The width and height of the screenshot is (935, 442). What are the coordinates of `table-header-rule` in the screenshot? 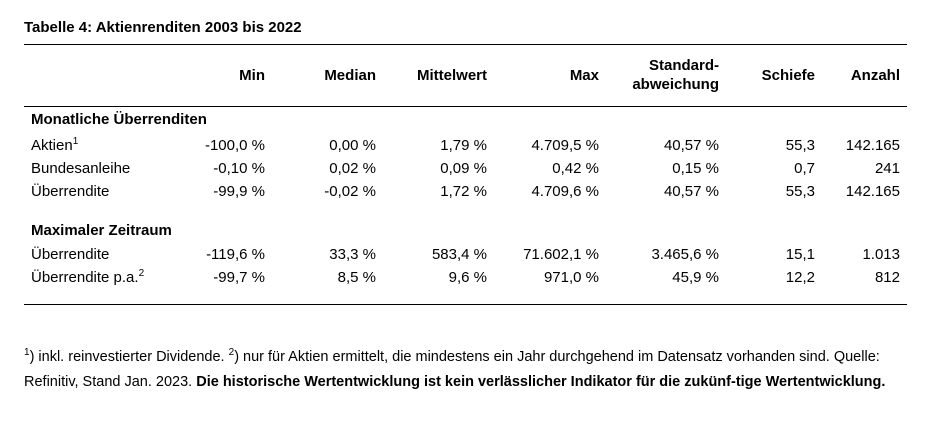 It's located at (465, 106).